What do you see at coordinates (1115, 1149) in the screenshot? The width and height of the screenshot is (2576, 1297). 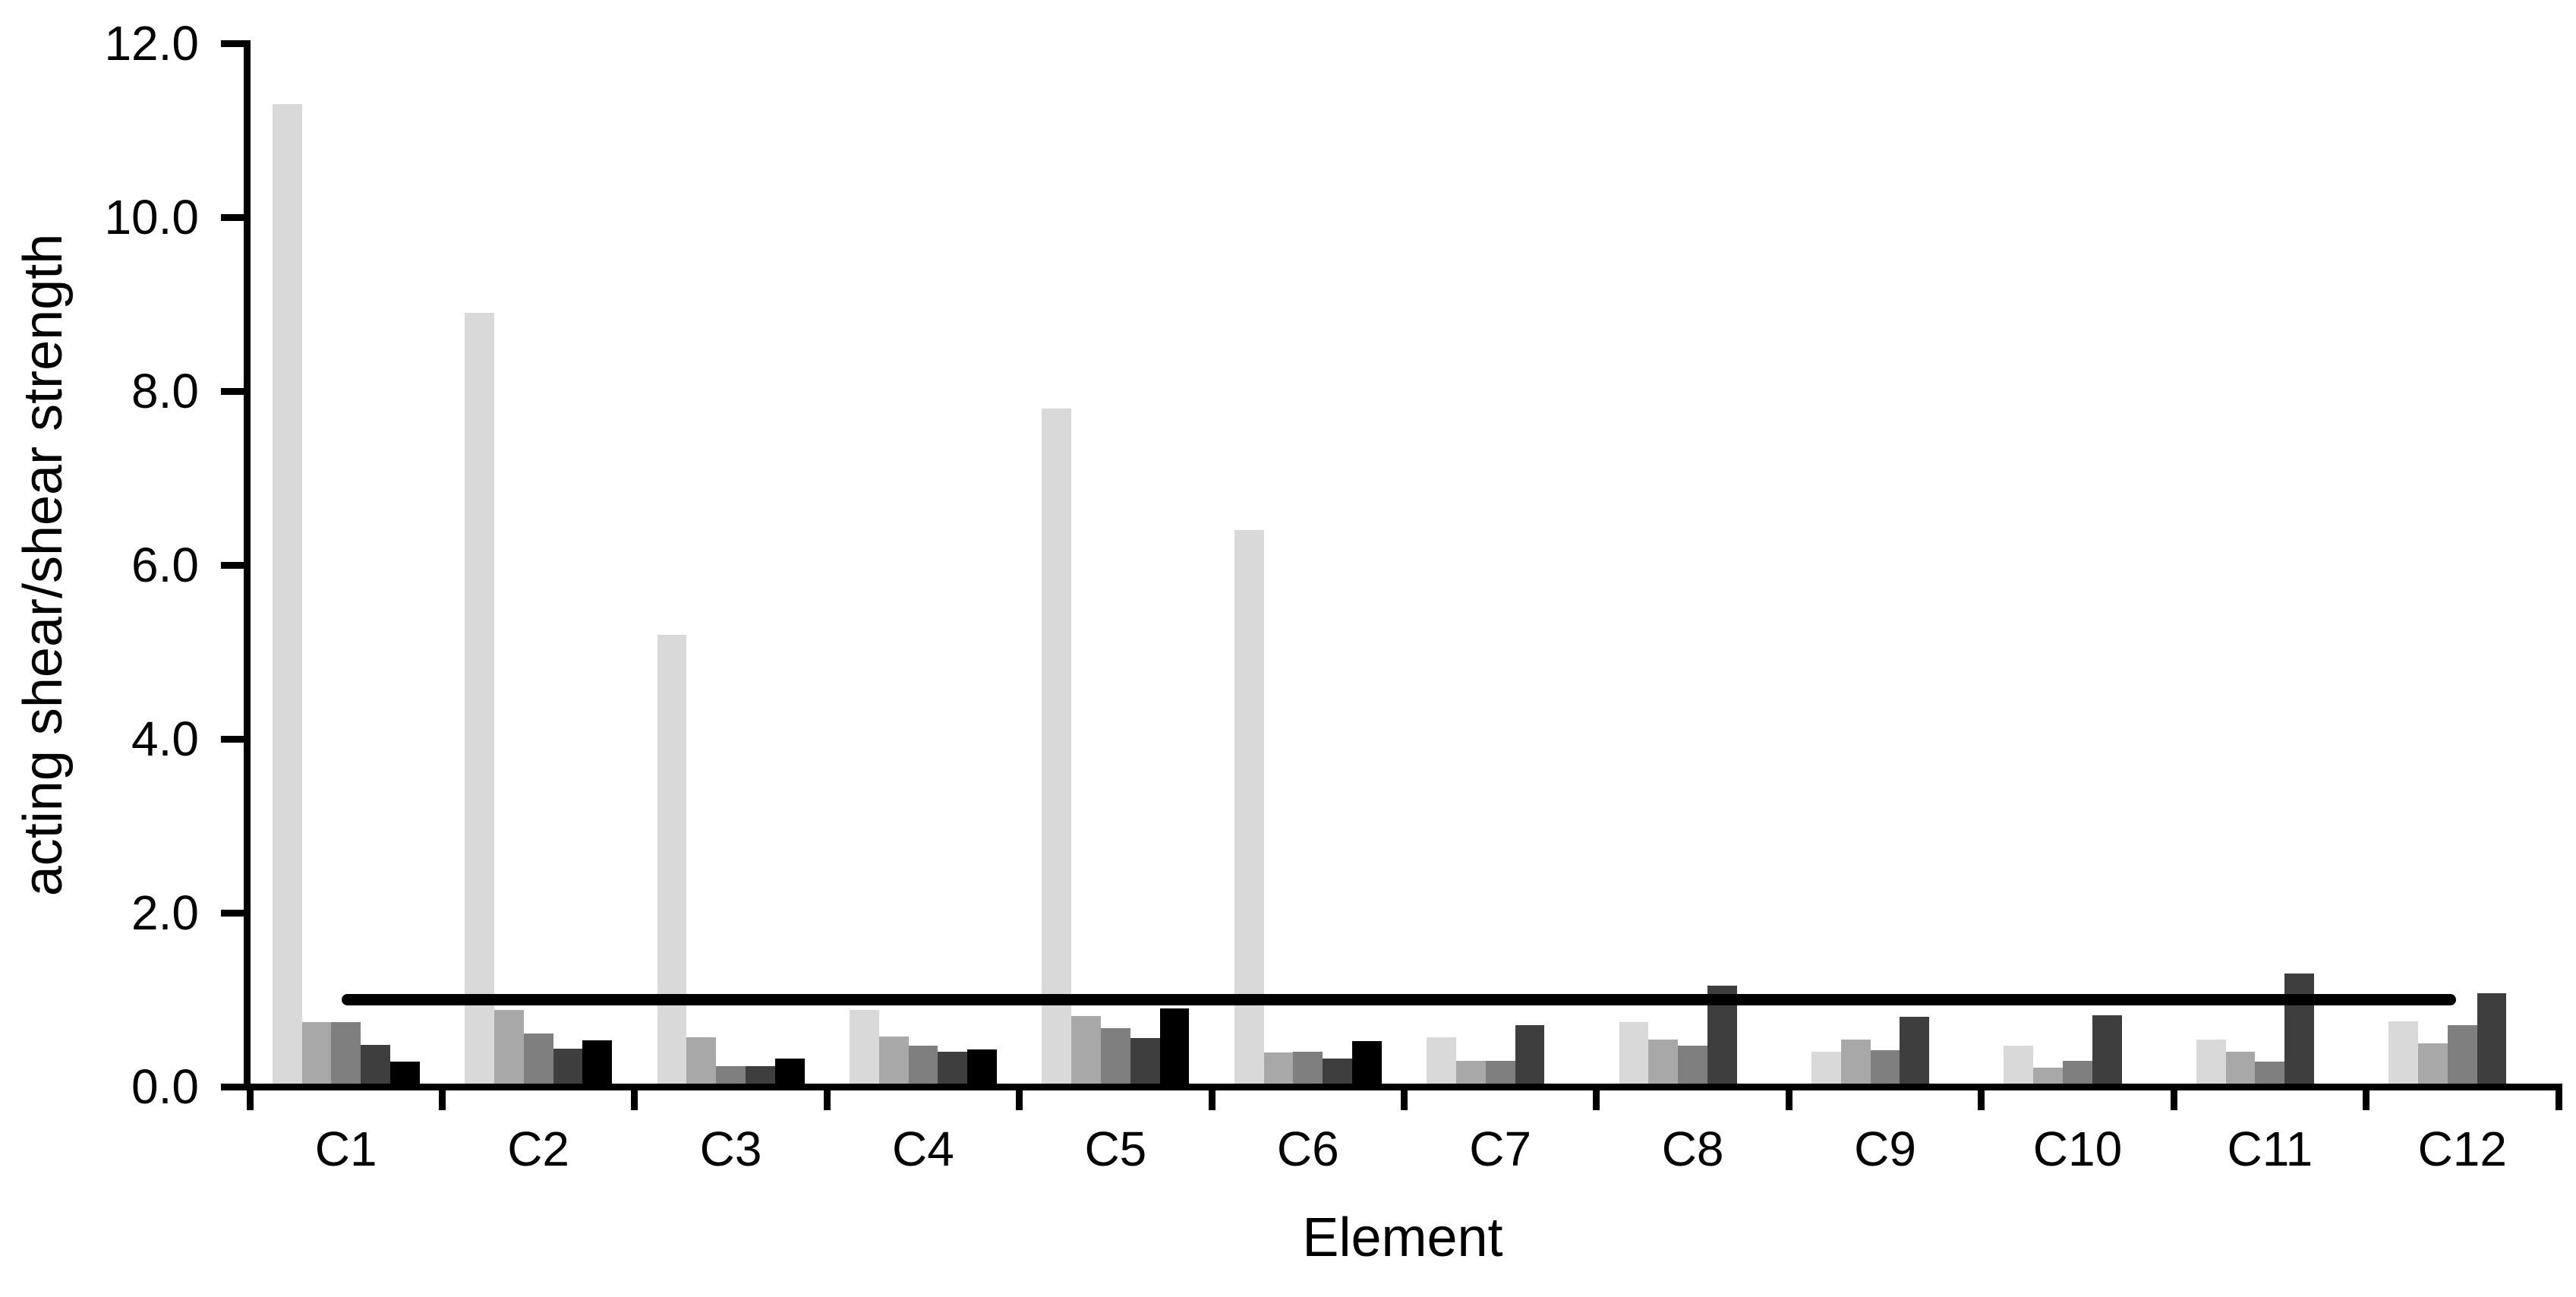 I see `x-category-label: C5` at bounding box center [1115, 1149].